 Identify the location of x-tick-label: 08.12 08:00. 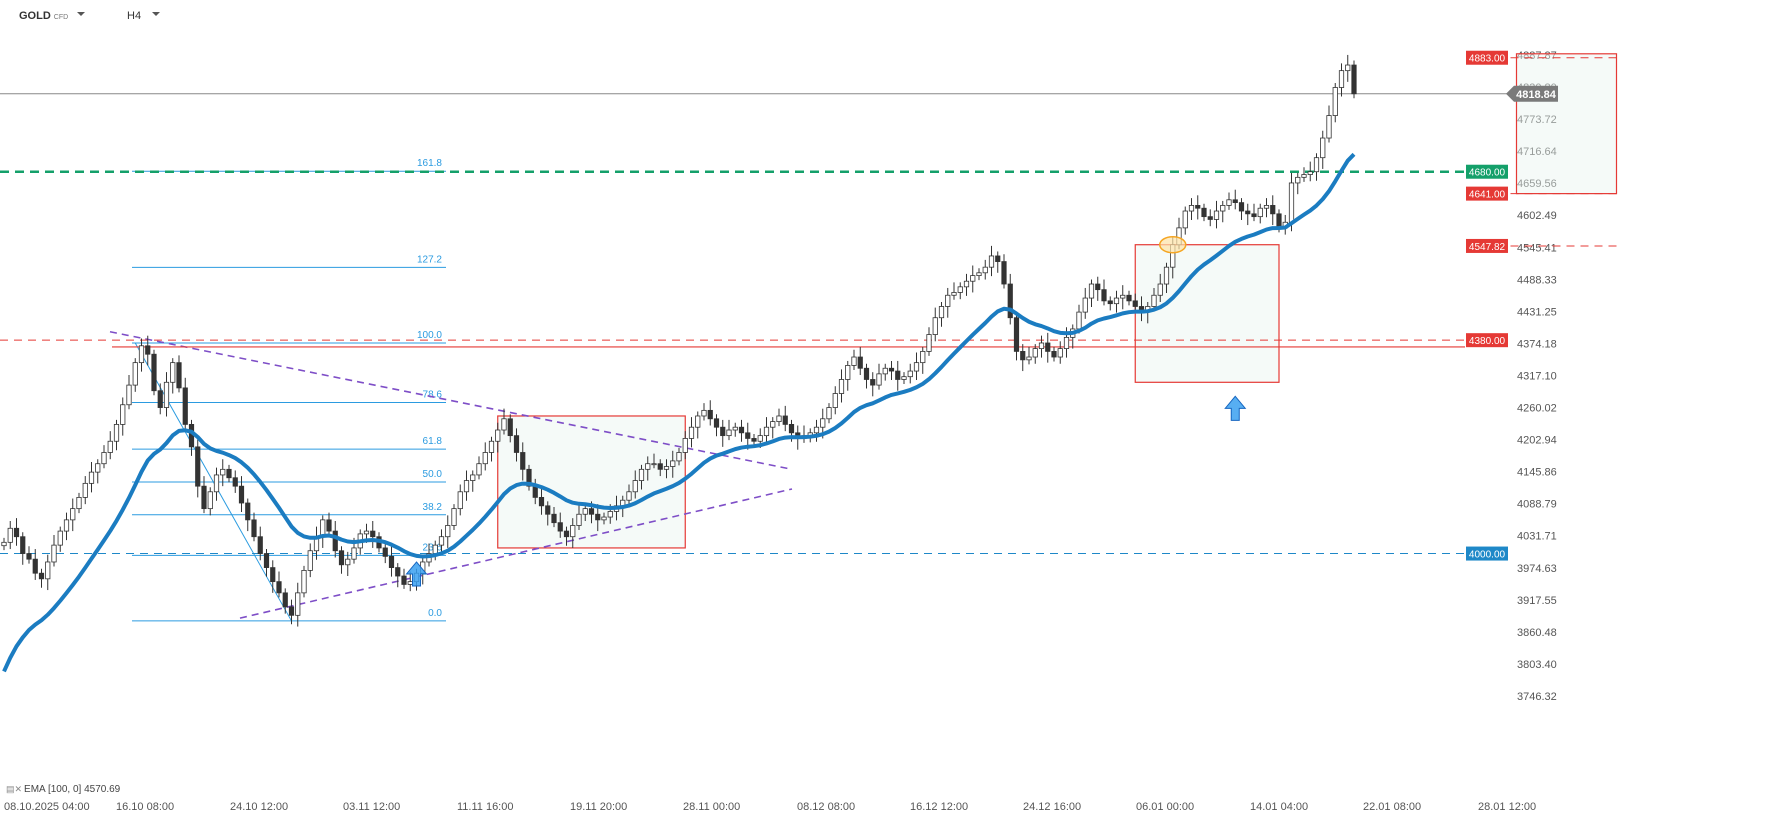
(826, 807).